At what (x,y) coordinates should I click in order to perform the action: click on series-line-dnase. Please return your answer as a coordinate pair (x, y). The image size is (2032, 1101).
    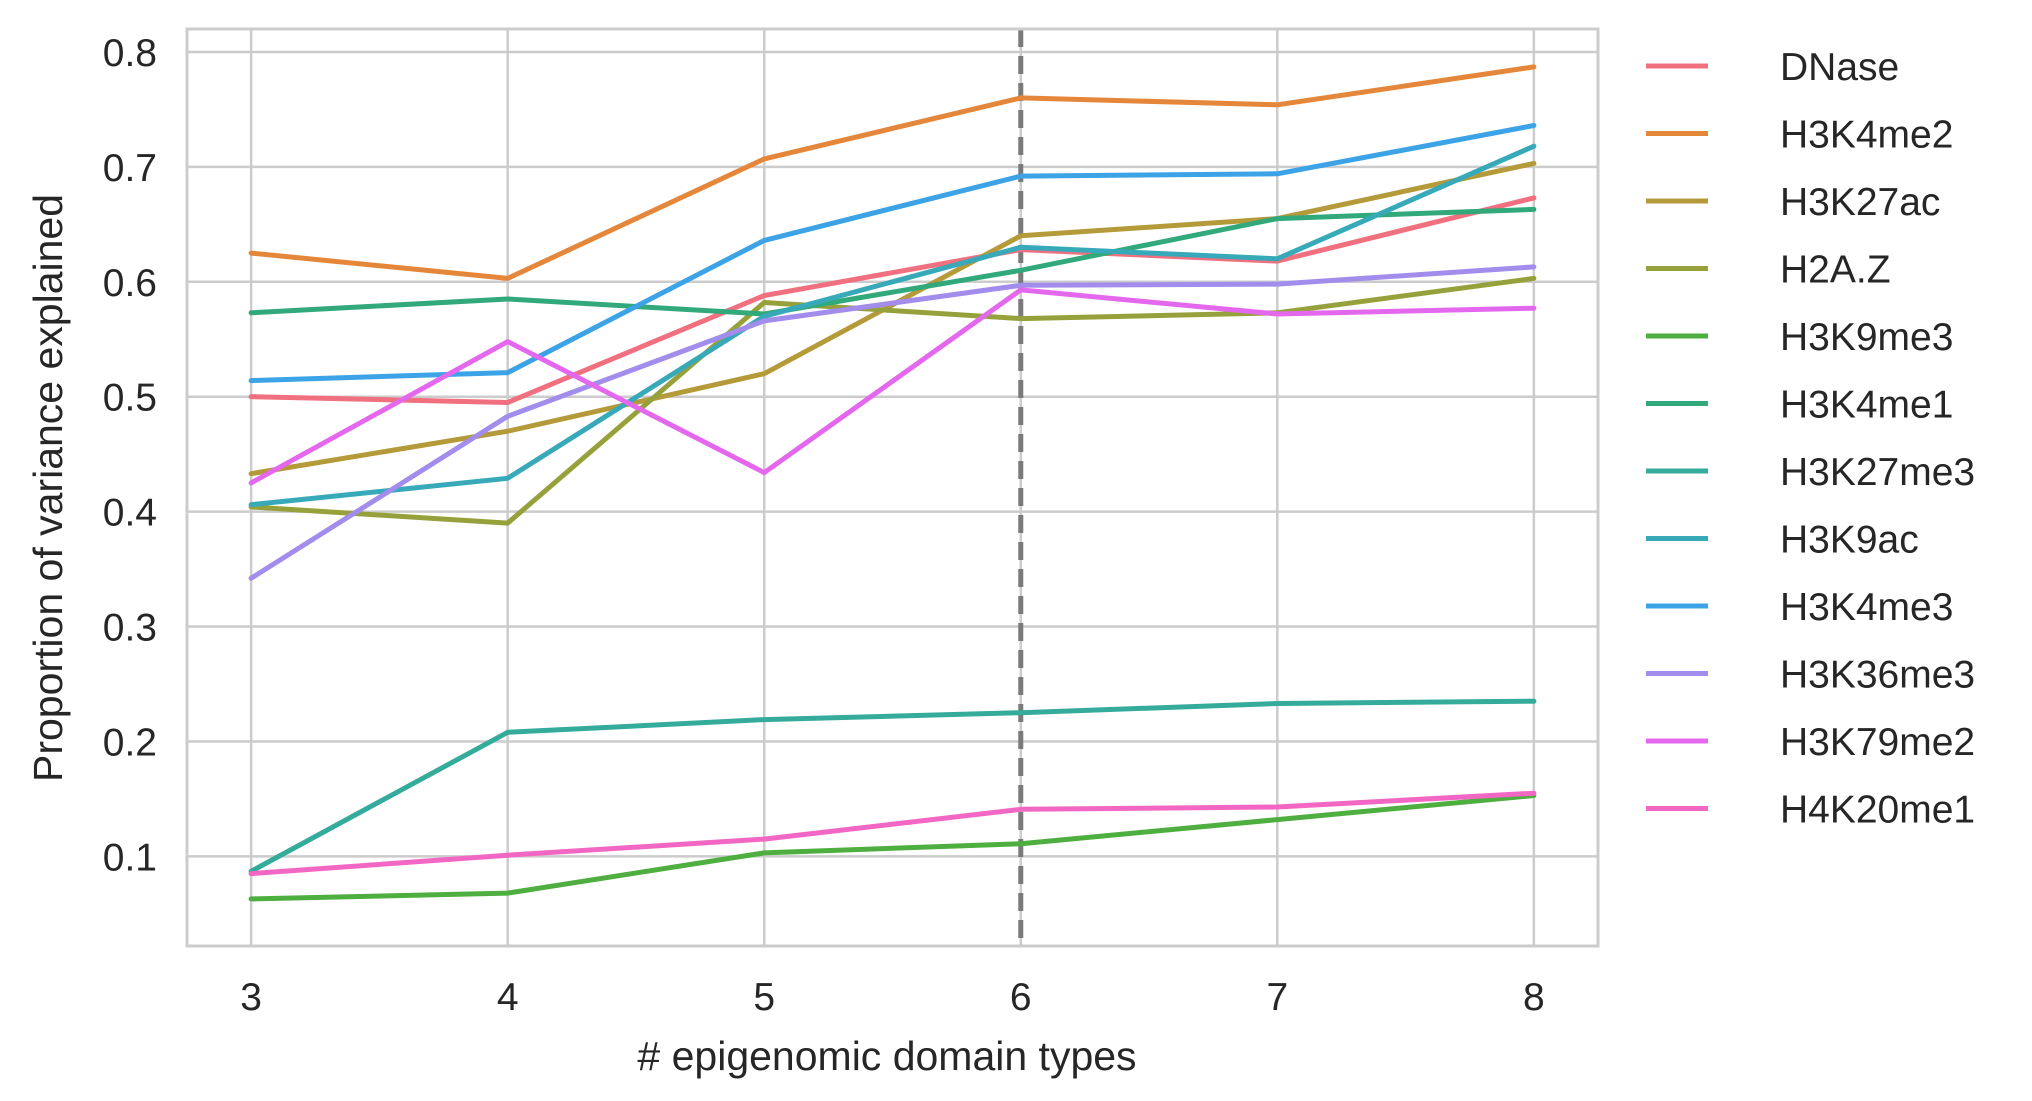
    Looking at the image, I should click on (892, 300).